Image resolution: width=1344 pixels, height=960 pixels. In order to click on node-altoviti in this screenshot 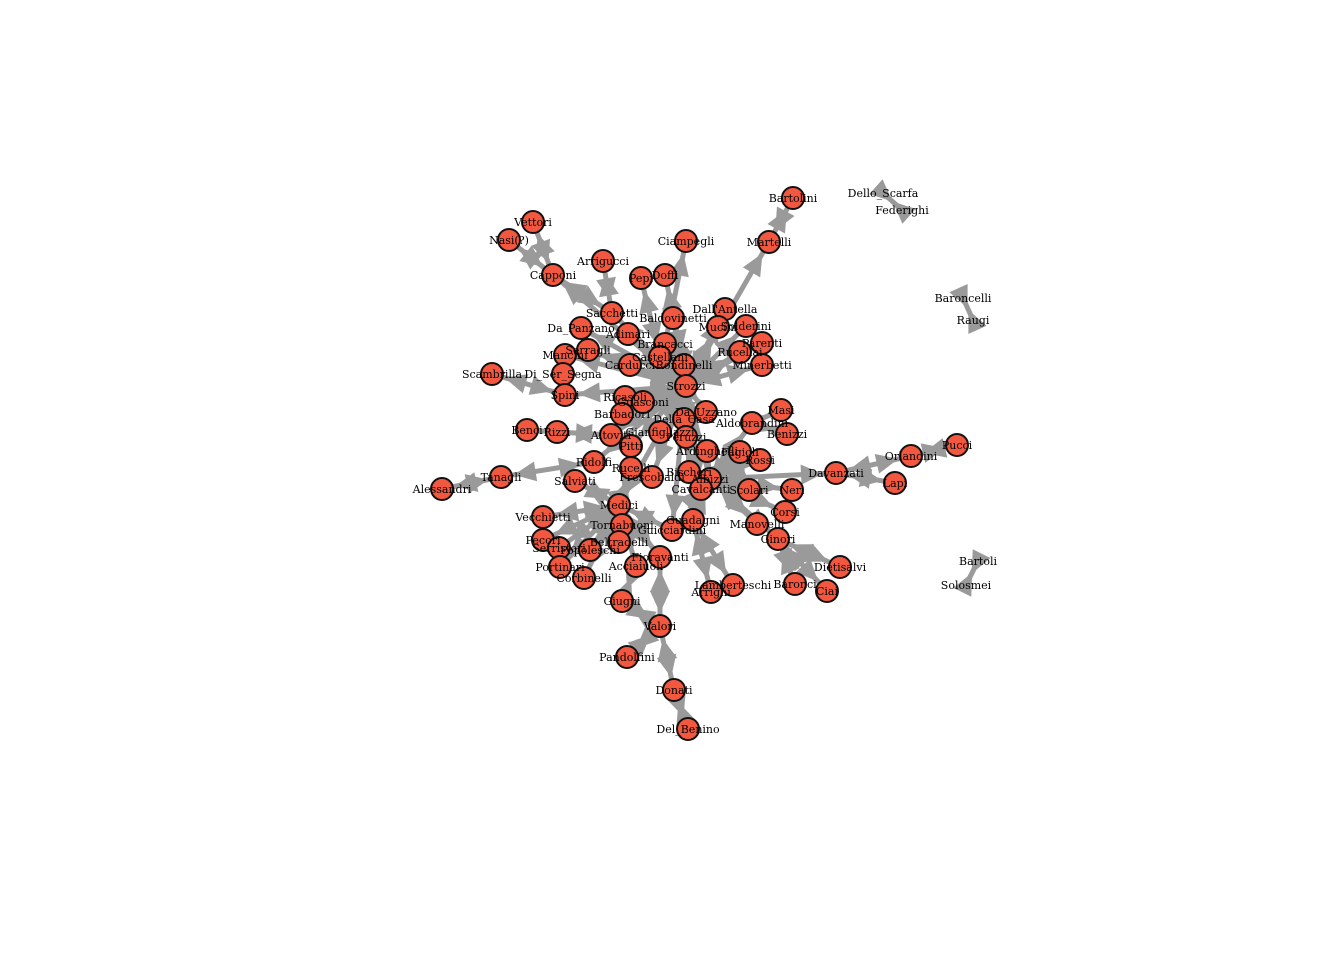, I will do `click(611, 435)`.